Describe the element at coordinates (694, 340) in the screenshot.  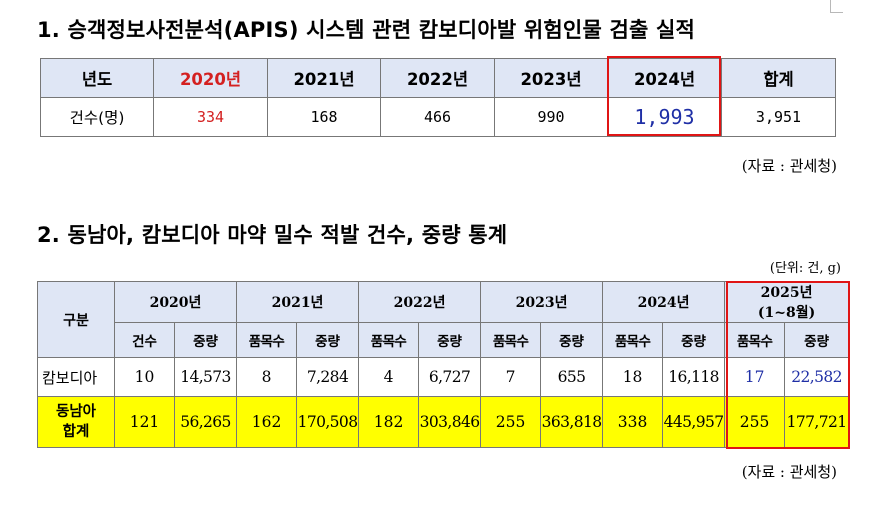
I see `sub-weight-2024: 중량` at that location.